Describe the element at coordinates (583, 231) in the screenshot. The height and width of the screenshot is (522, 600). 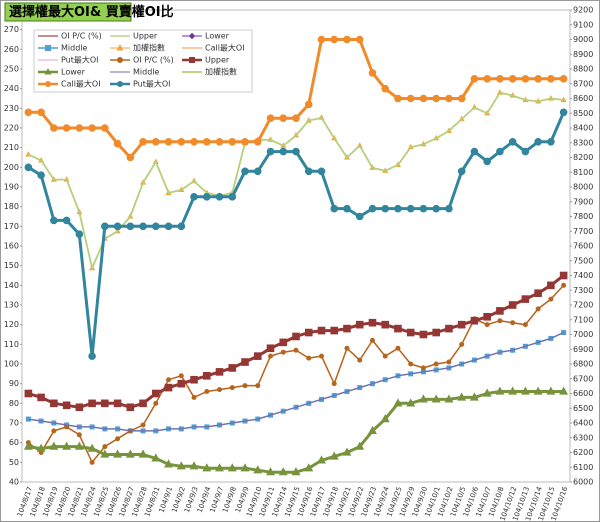
I see `y2-tick-label: 7700` at that location.